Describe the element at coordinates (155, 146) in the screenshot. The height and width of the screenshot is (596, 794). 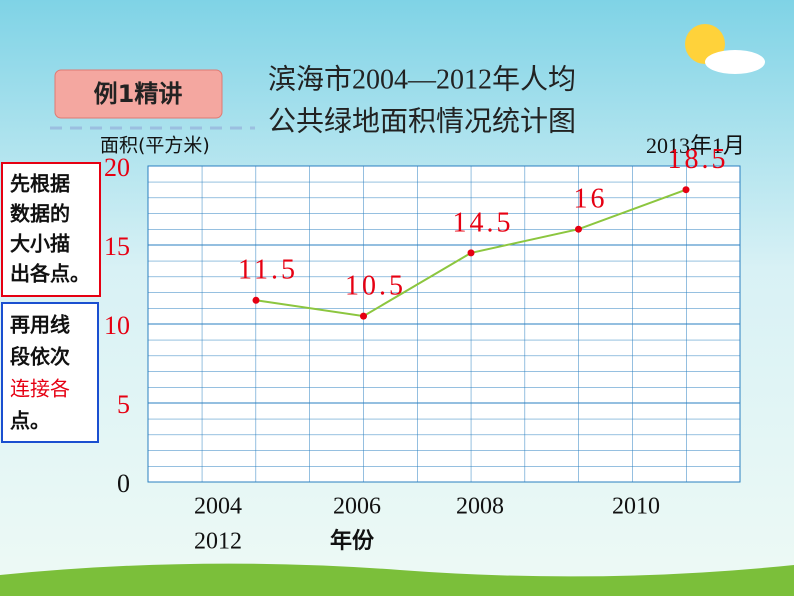
I see `y-axis-label: 面积(平方米)` at that location.